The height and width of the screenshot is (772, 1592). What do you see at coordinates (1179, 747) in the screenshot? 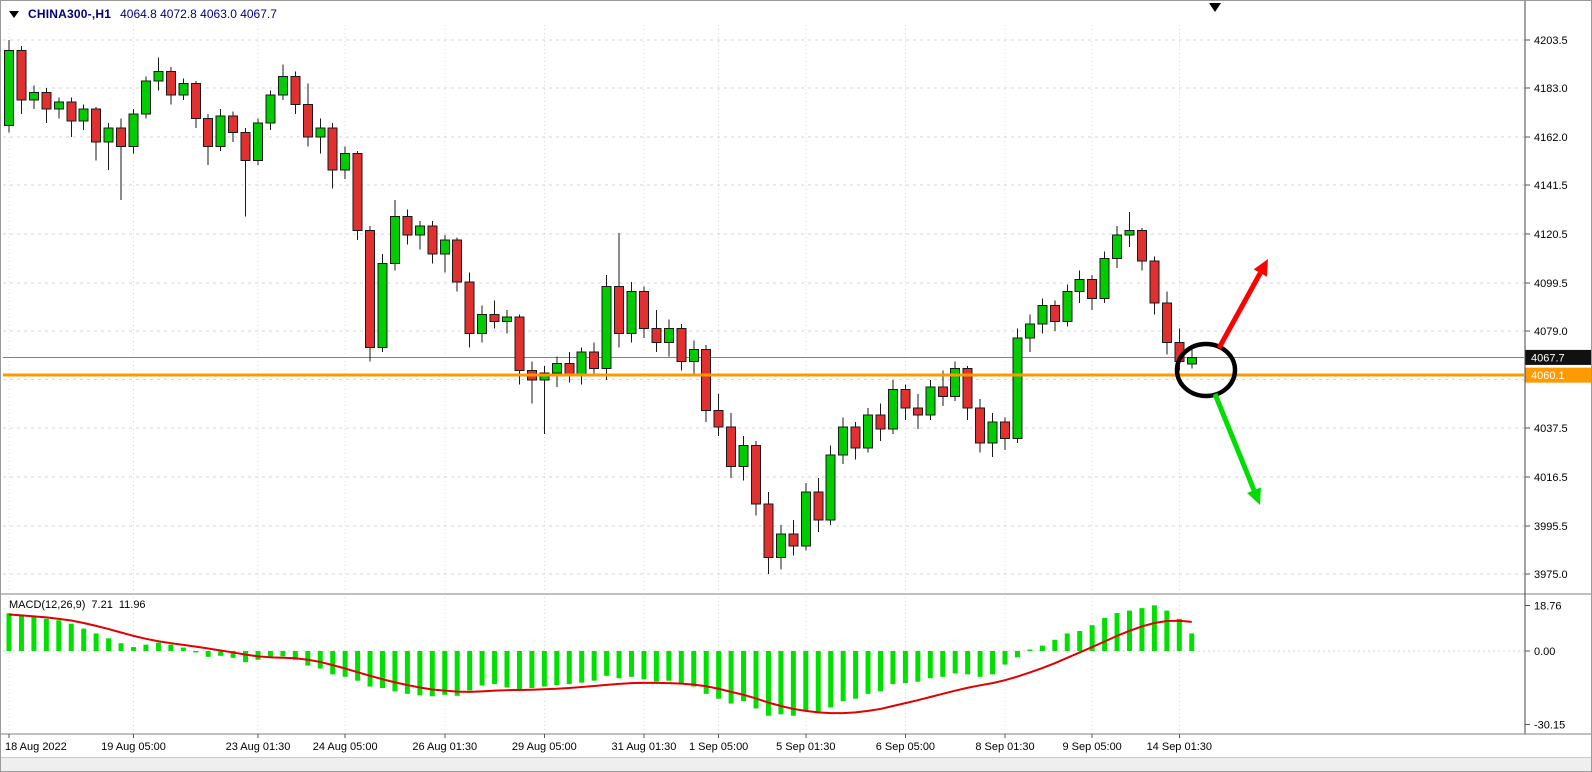
I see `time-axis-label: 14 Sep 01:30` at bounding box center [1179, 747].